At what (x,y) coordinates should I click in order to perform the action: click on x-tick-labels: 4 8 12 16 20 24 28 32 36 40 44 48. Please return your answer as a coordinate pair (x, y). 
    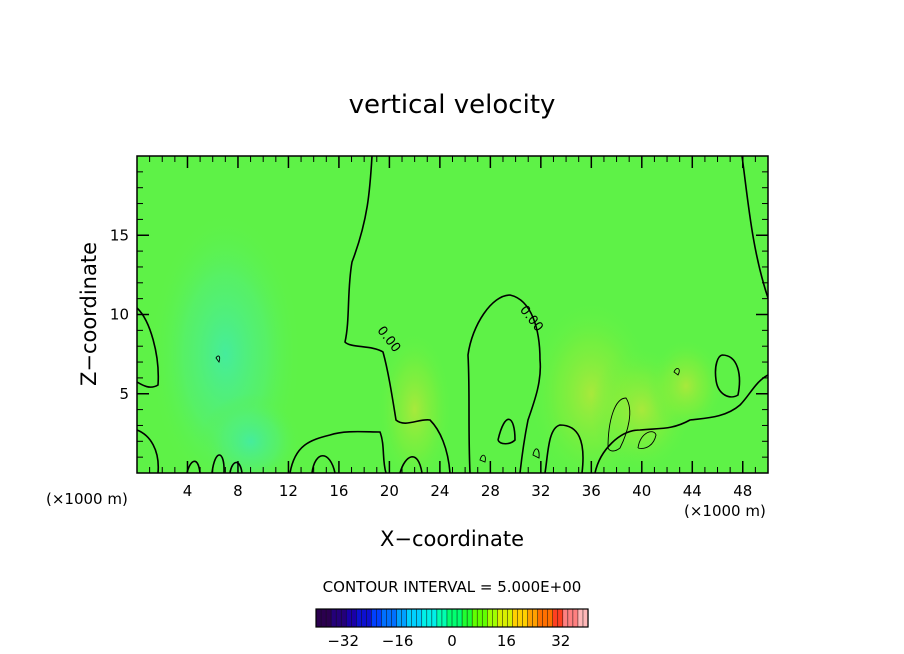
    Looking at the image, I should click on (468, 491).